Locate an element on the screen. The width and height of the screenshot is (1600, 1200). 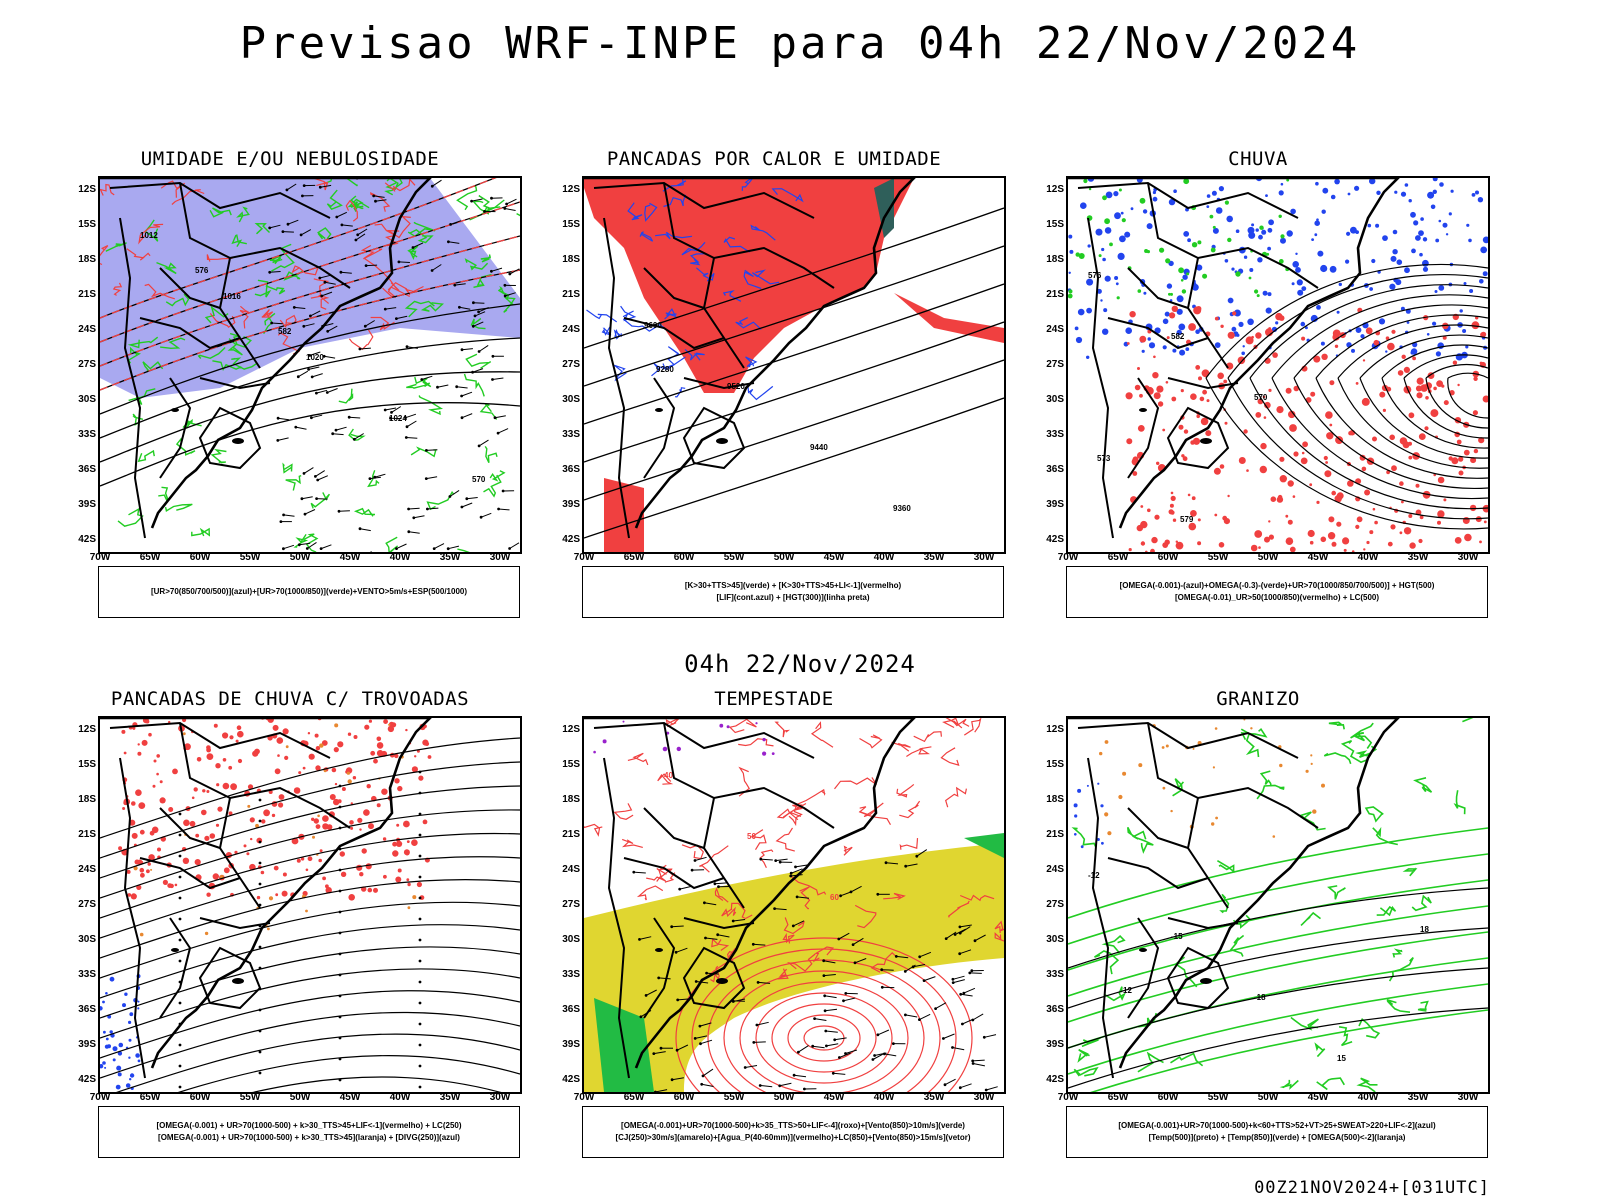
hail-blue-area is located at coordinates (1098, 783).